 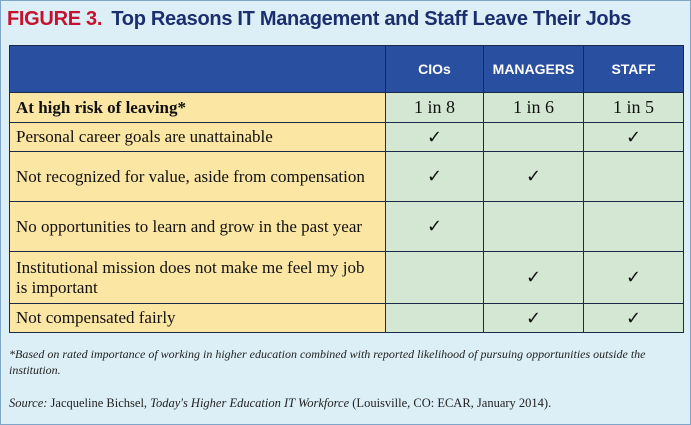 I want to click on source-prefix: Source:, so click(x=28, y=403).